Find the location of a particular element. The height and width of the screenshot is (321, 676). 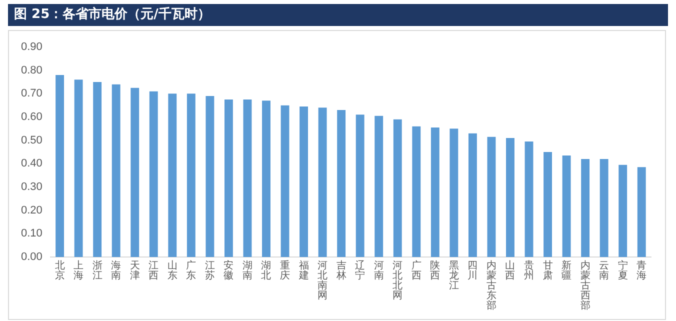

x-tick-label: 青海 is located at coordinates (641, 271).